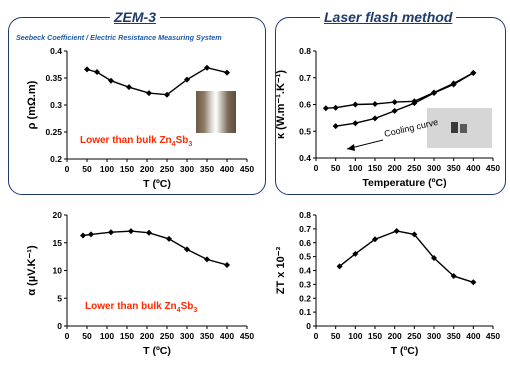  I want to click on y-axis-label: ZT x 10⁻³, so click(281, 270).